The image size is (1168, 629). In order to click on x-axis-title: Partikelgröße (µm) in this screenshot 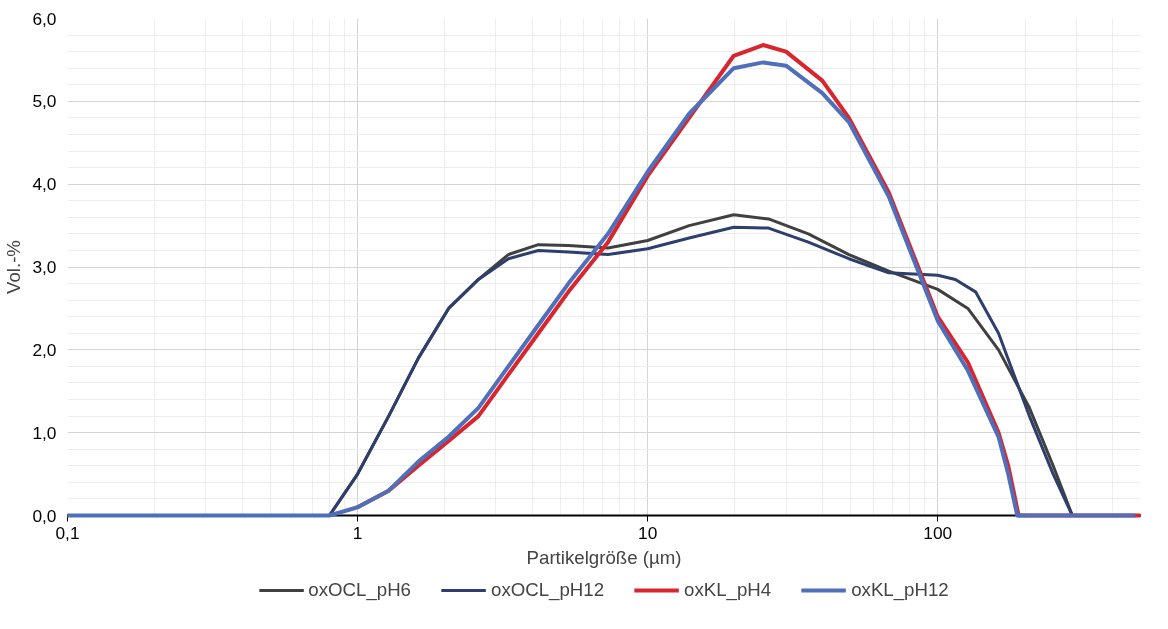, I will do `click(604, 557)`.